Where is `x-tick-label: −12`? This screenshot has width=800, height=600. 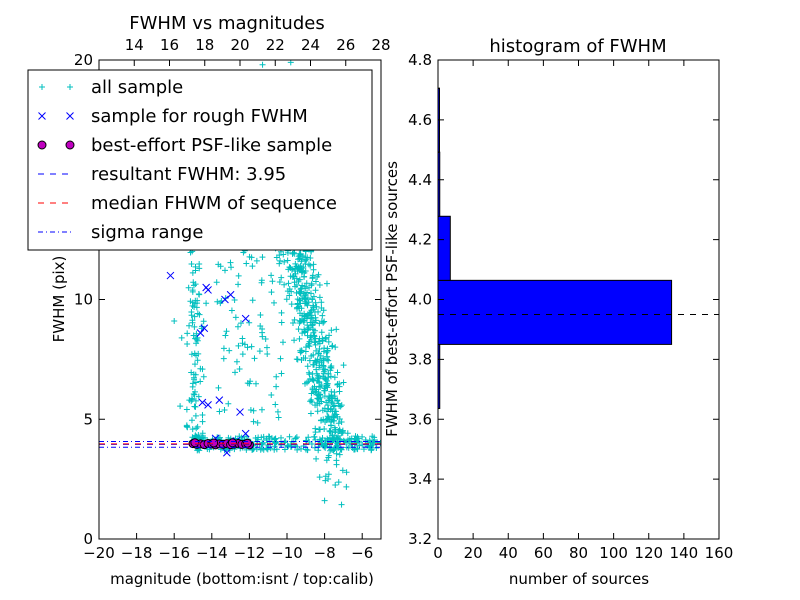 x-tick-label: −12 is located at coordinates (250, 553).